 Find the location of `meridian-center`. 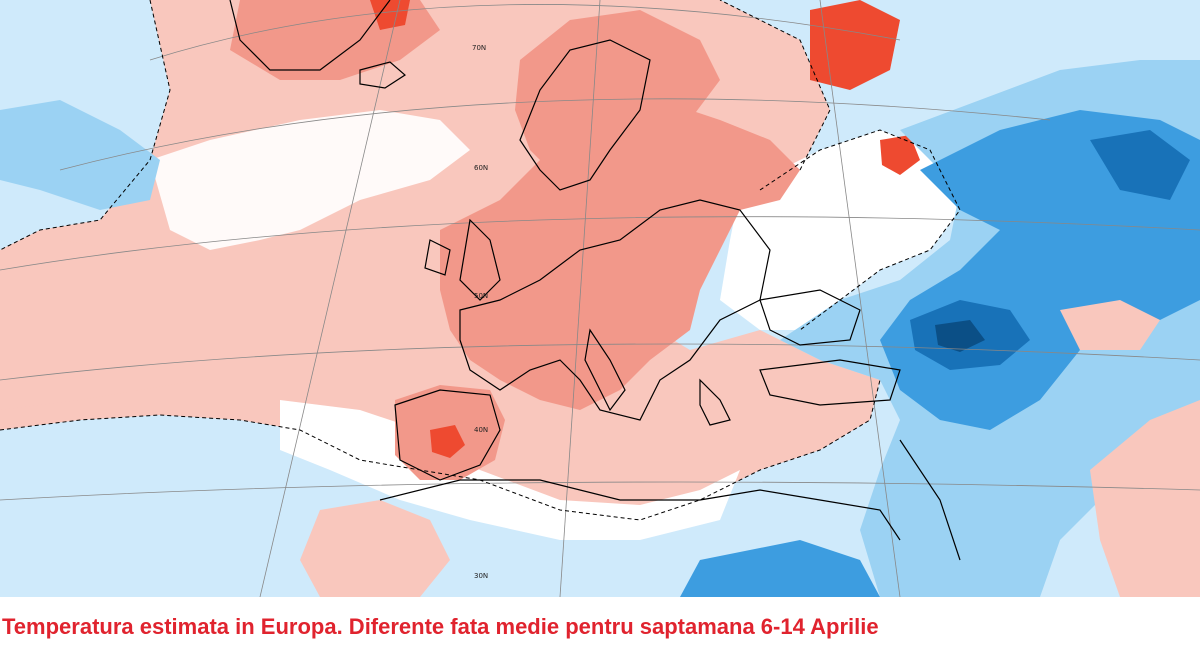

meridian-center is located at coordinates (580, 298).